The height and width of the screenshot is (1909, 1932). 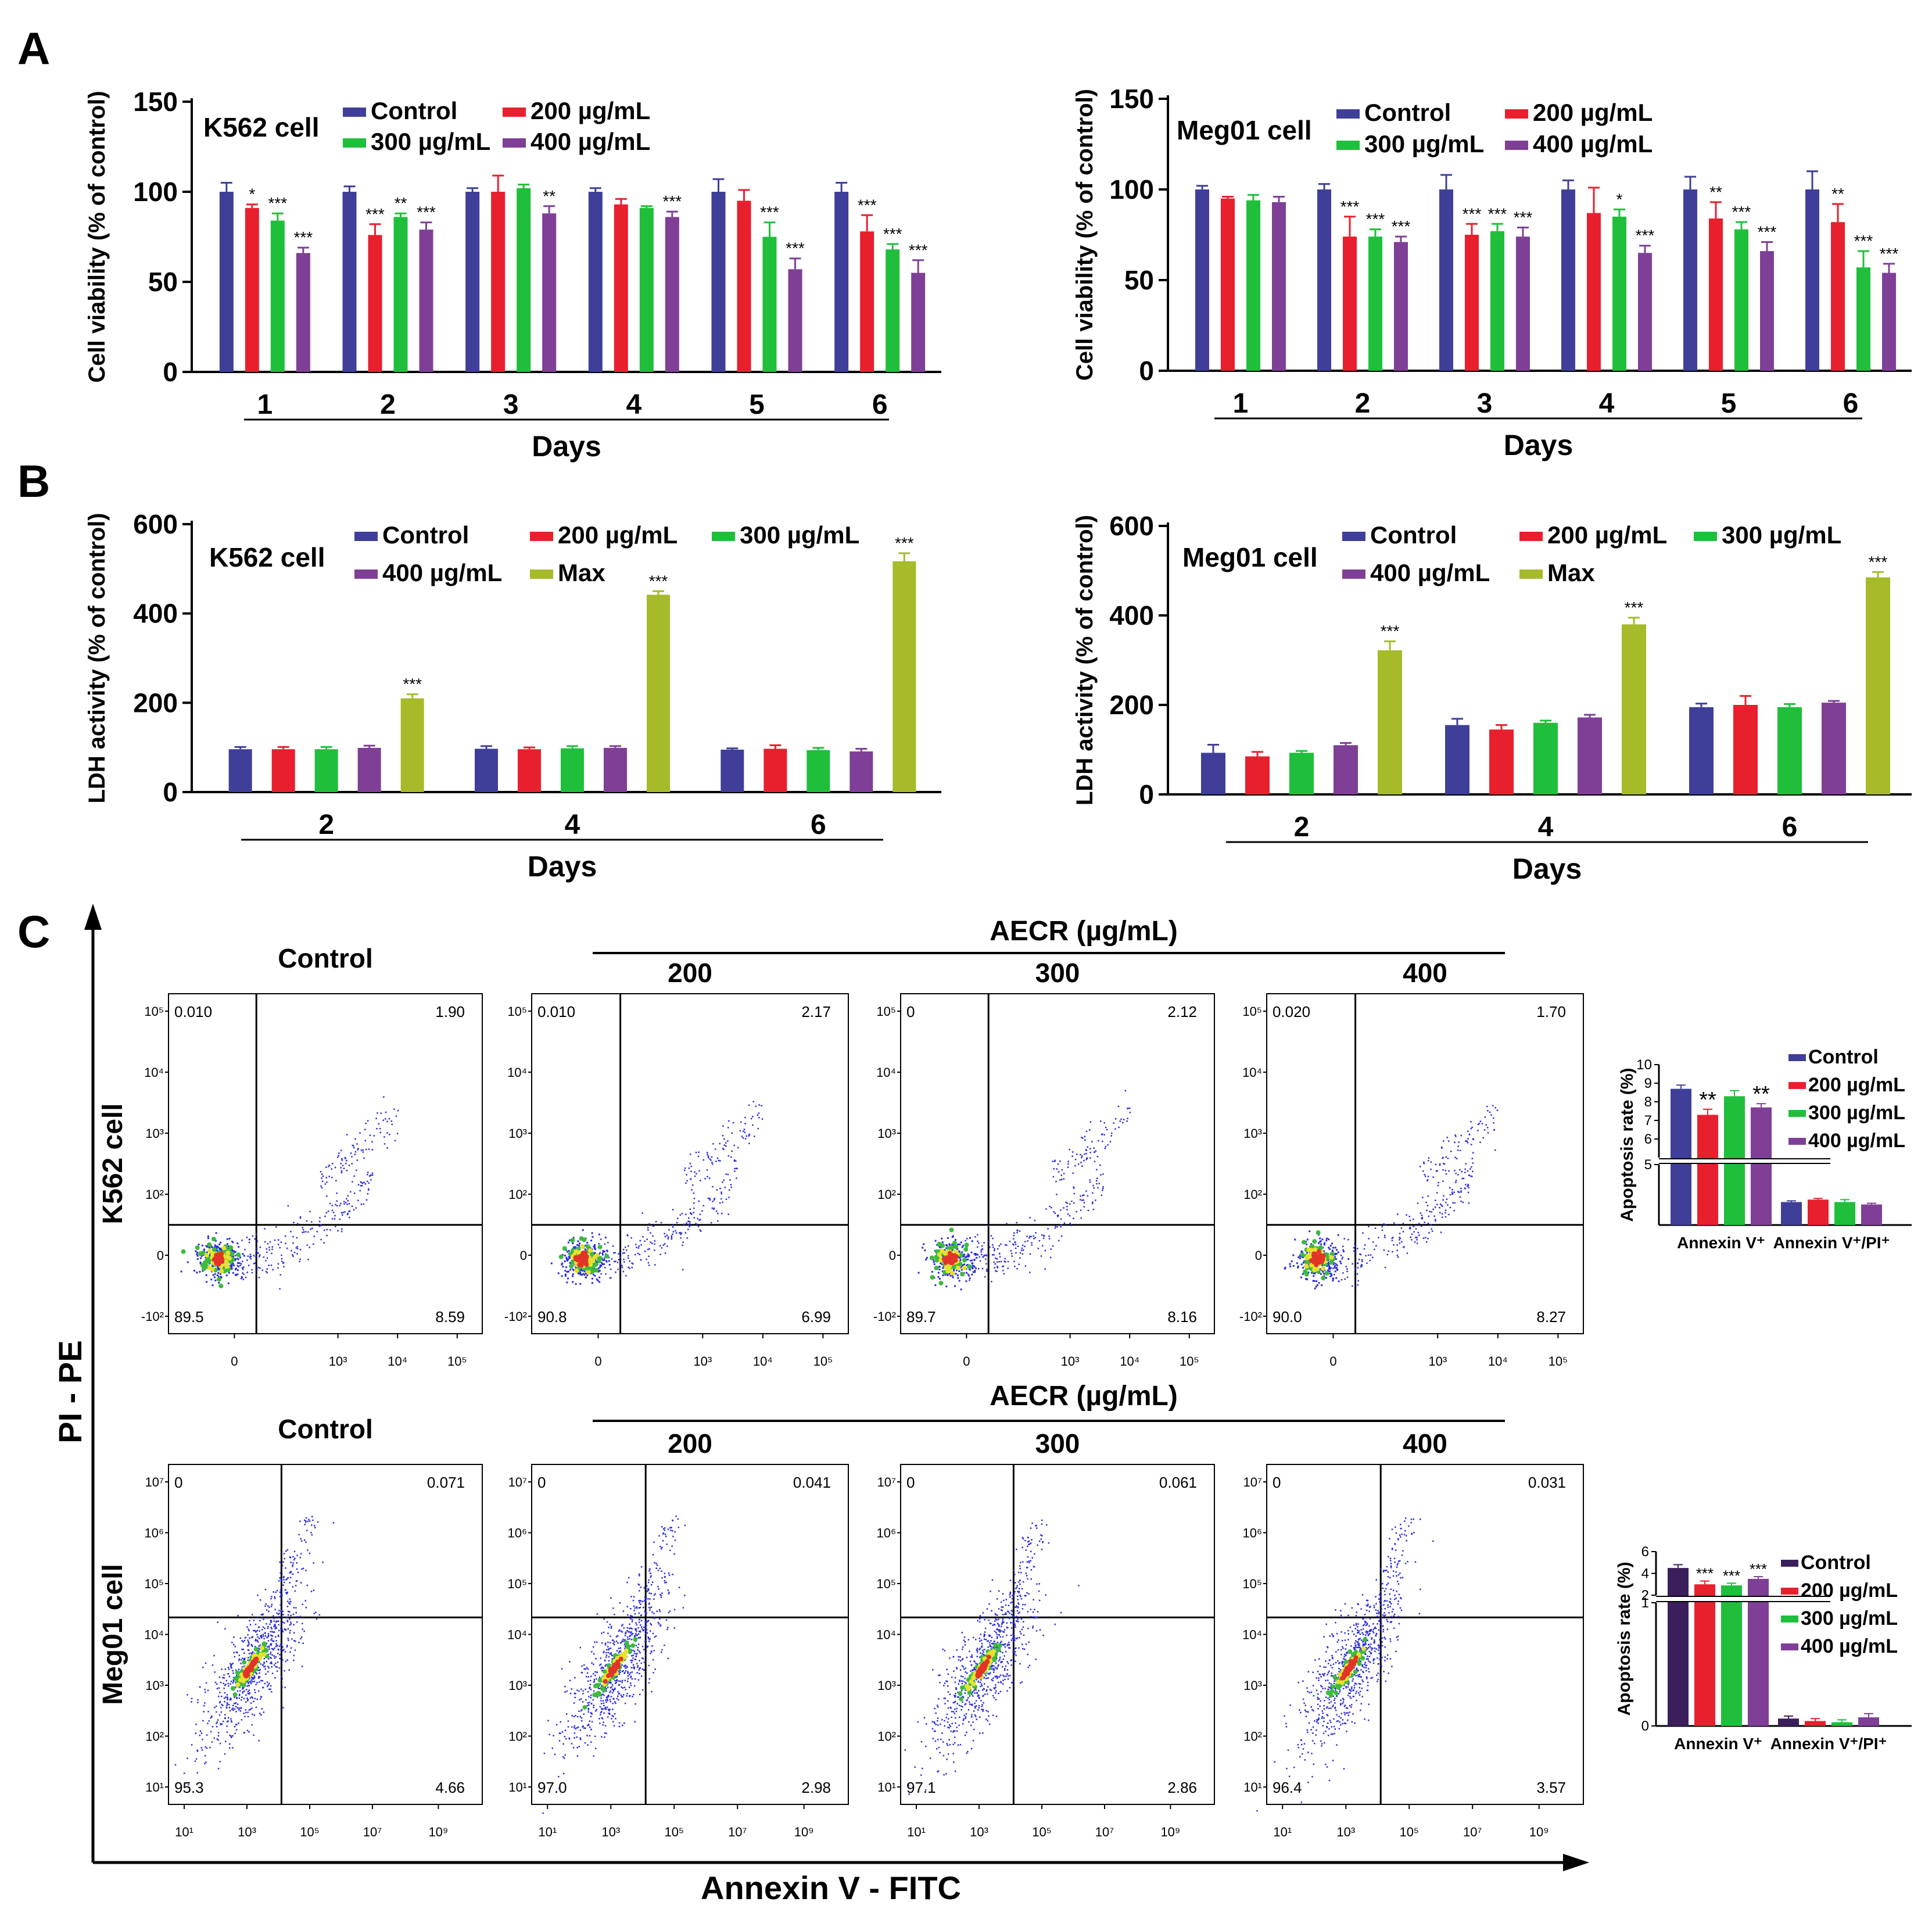 What do you see at coordinates (582, 572) in the screenshot?
I see `b-k562-legend-label: Max` at bounding box center [582, 572].